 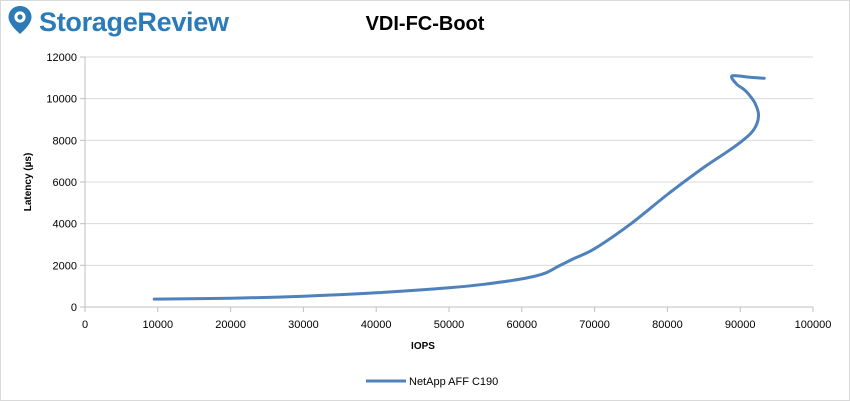 What do you see at coordinates (303, 325) in the screenshot?
I see `x-tick-label: 30000` at bounding box center [303, 325].